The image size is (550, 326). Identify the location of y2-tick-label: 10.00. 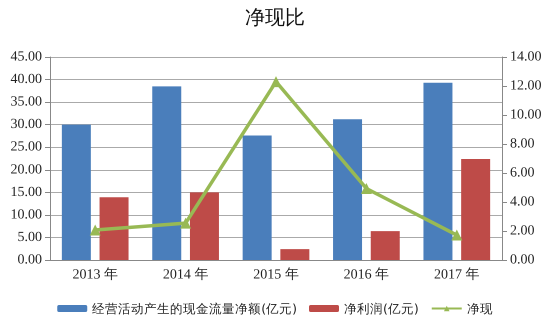
(526, 115).